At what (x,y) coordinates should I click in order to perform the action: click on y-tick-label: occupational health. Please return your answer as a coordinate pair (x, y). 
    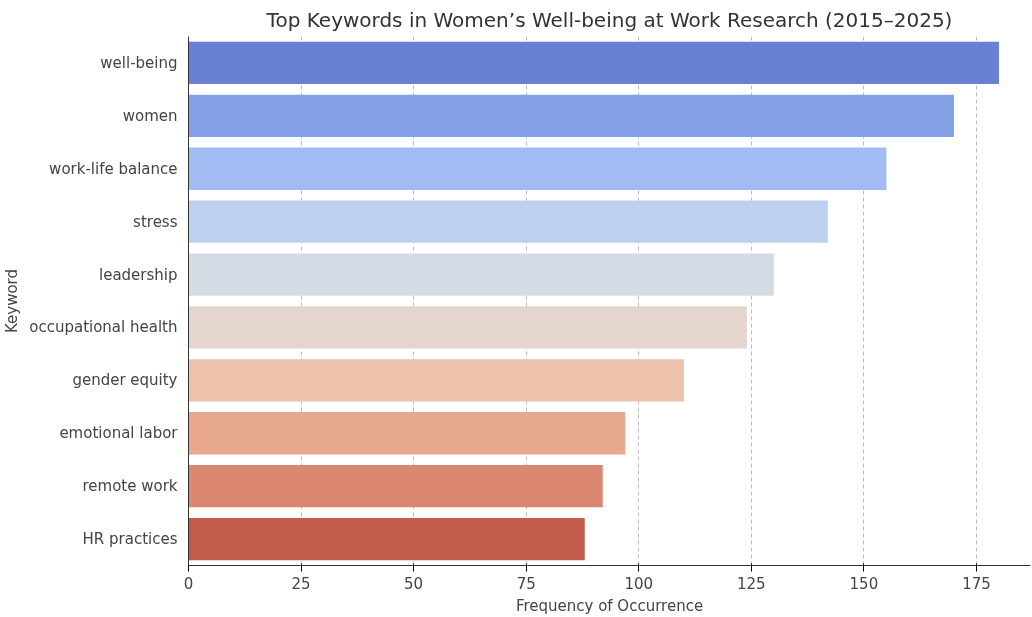
    Looking at the image, I should click on (103, 327).